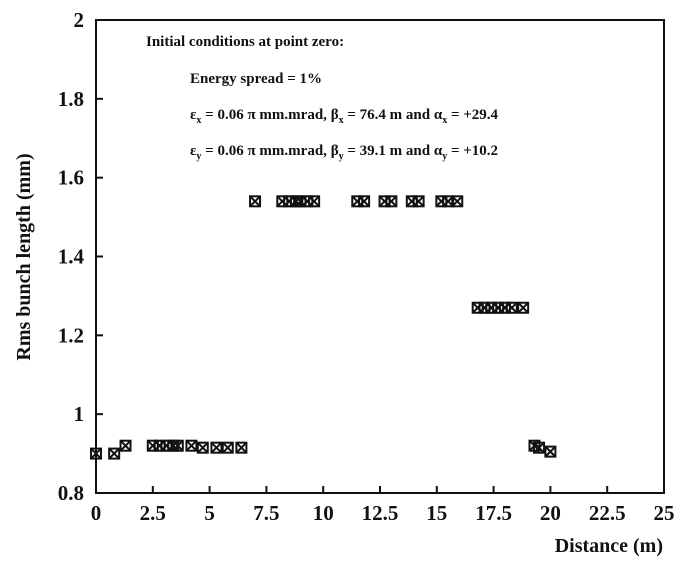 The height and width of the screenshot is (561, 683). Describe the element at coordinates (71, 493) in the screenshot. I see `y-tick-label: 0.8` at that location.